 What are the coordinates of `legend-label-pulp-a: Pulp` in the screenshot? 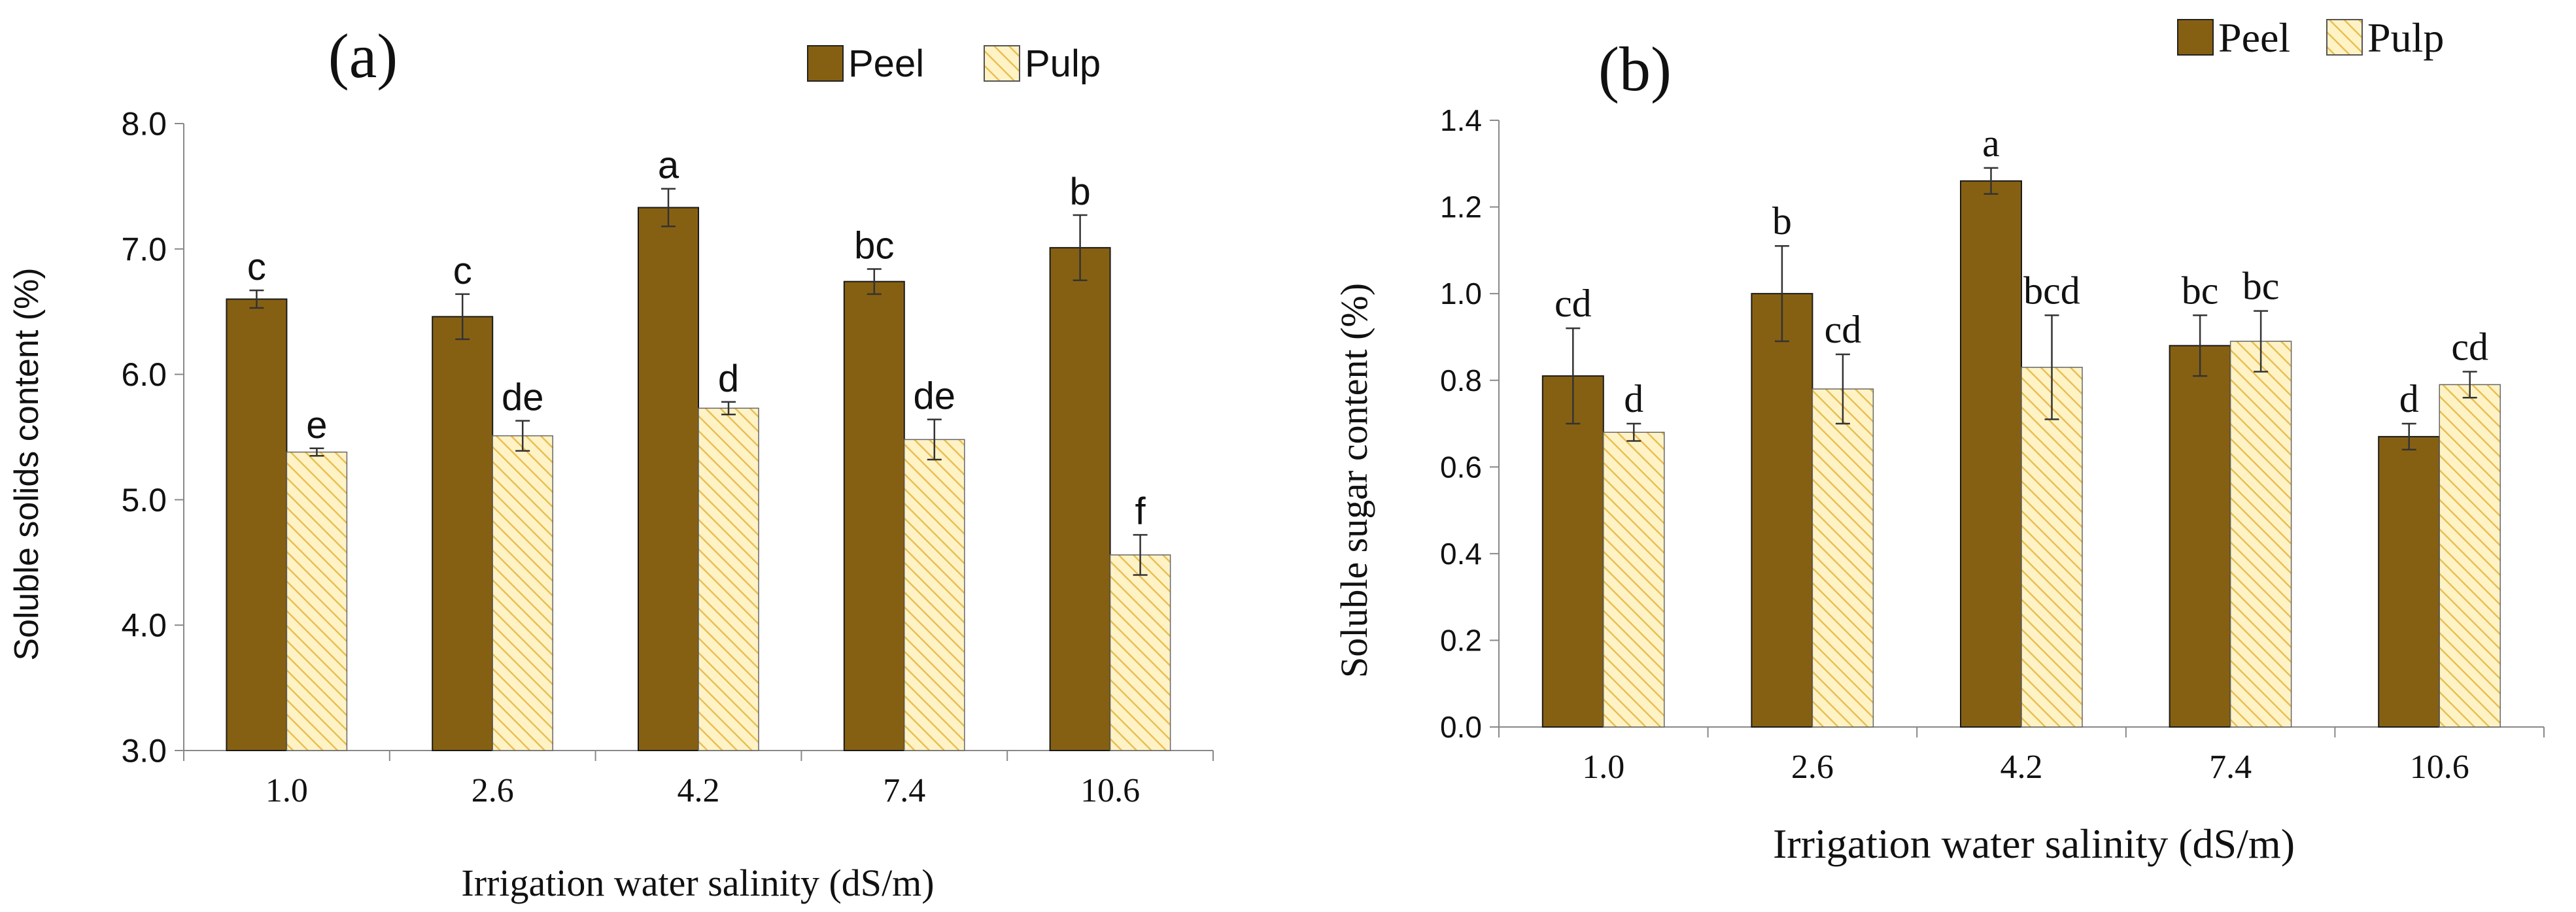 It's located at (1063, 63).